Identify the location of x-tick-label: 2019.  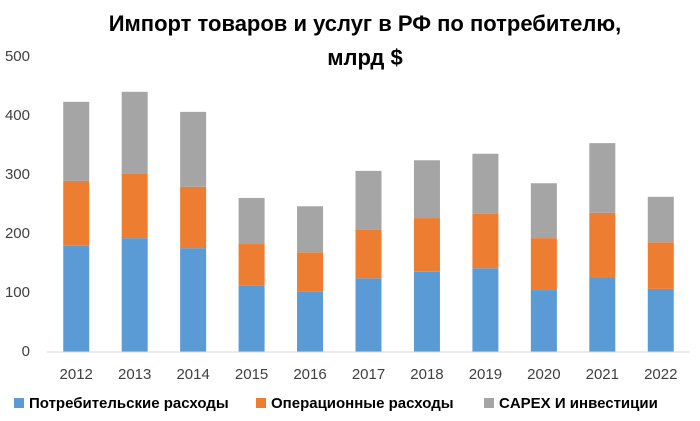
(485, 374).